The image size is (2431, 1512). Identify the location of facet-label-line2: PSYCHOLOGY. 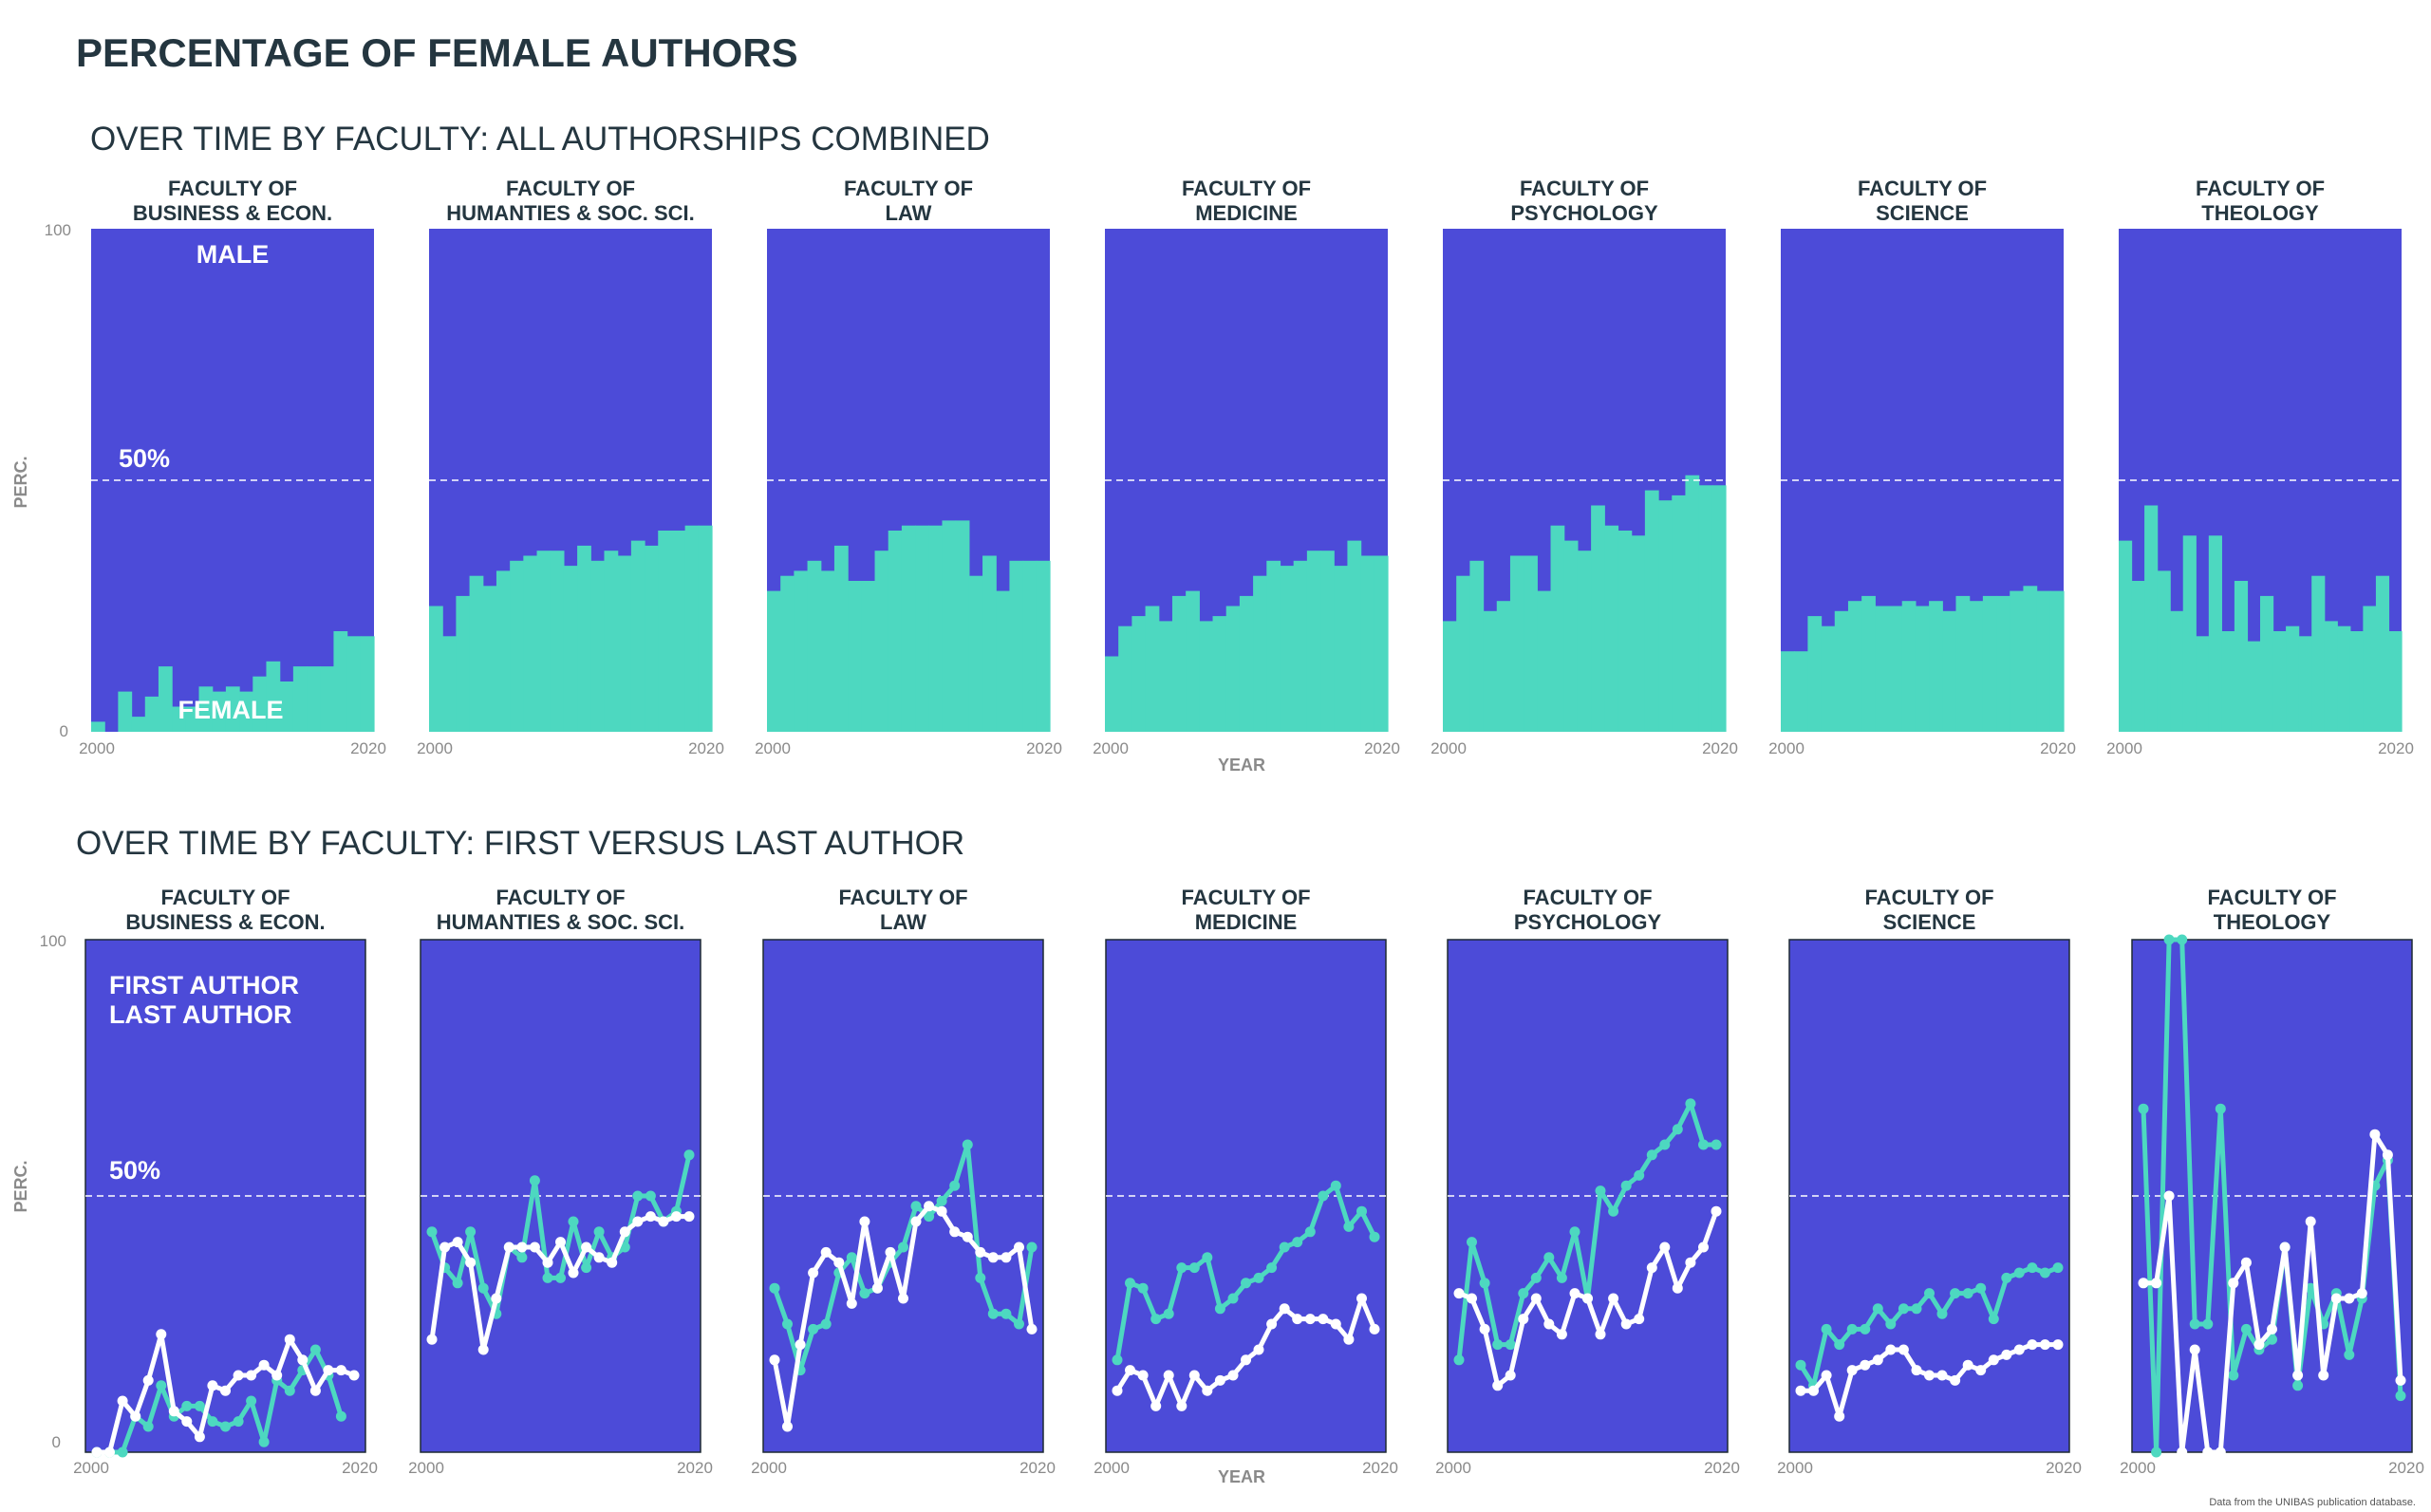
(1588, 922).